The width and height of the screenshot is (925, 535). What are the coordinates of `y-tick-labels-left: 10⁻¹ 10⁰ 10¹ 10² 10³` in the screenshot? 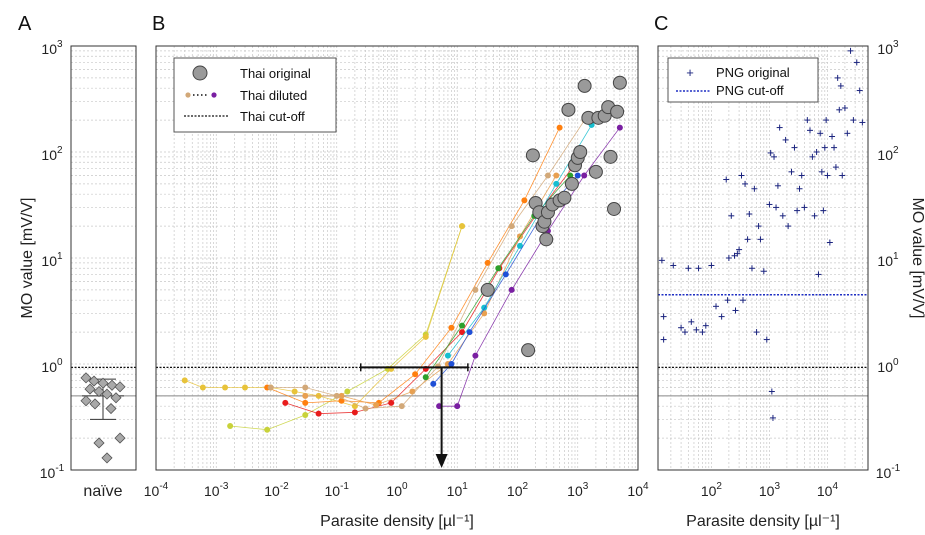 It's located at (52, 260).